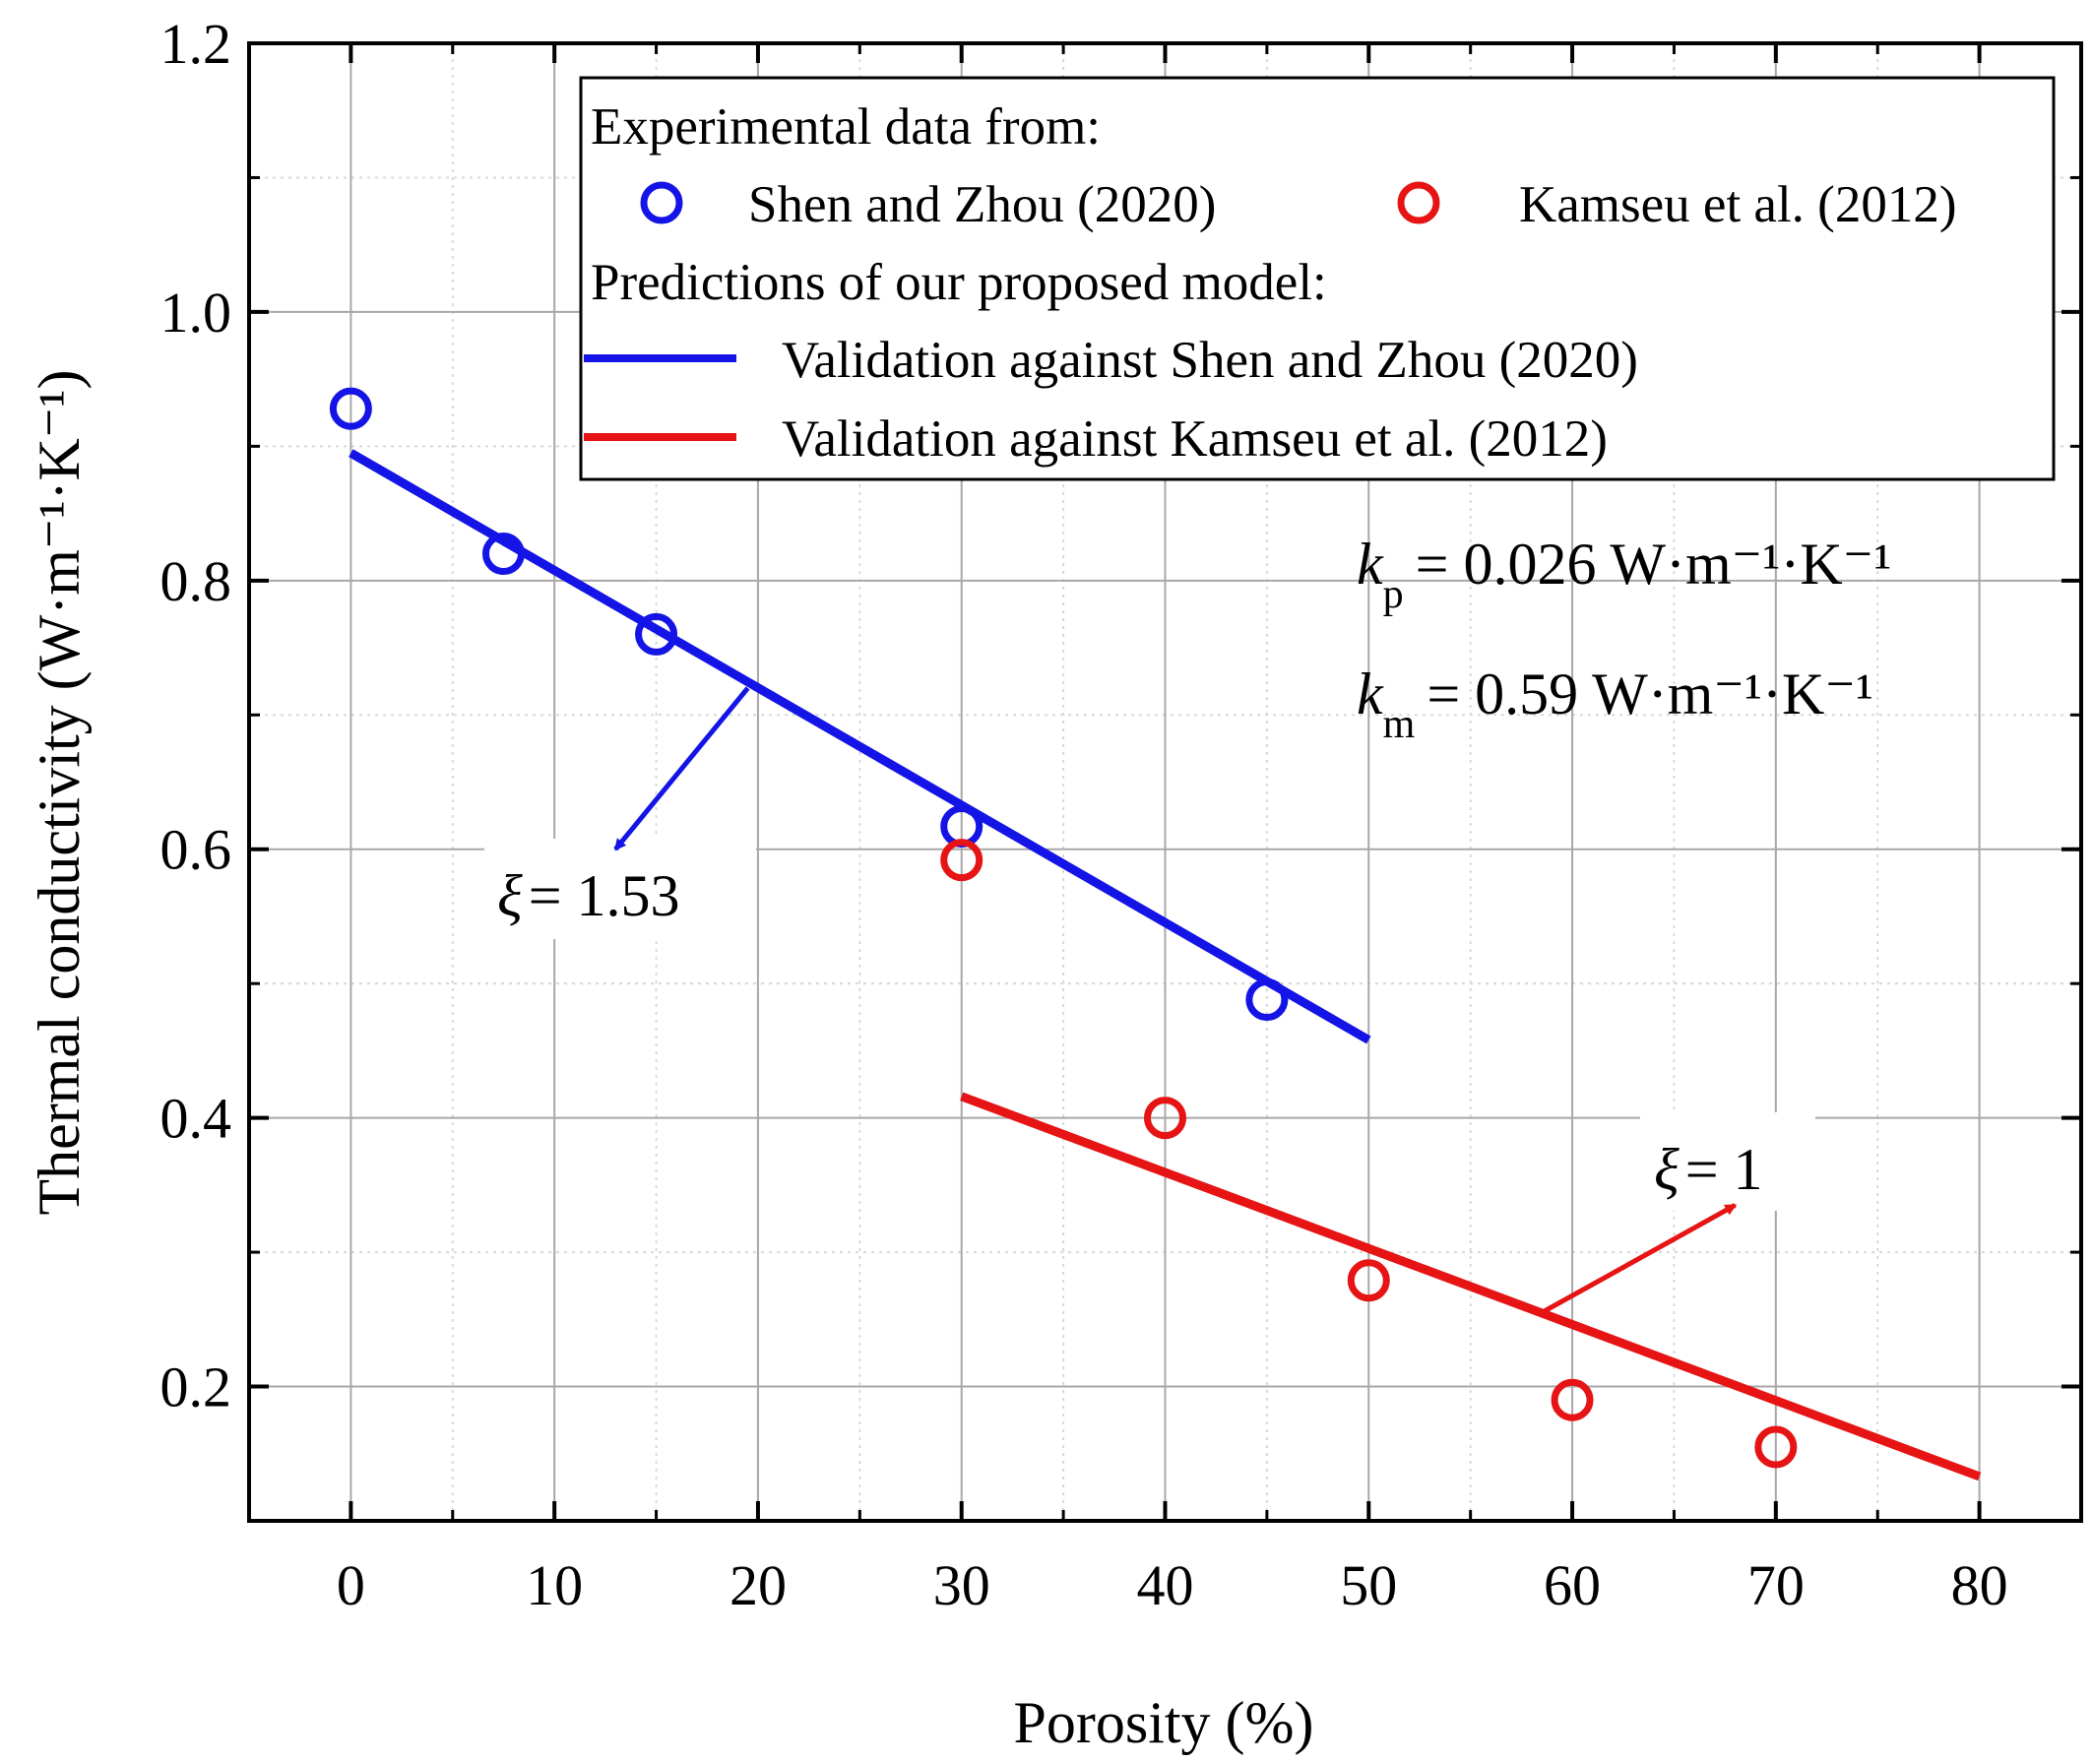 This screenshot has width=2093, height=1764. I want to click on y-axis-title: Thermal conductivity (W·m⁻¹·K⁻¹), so click(59, 792).